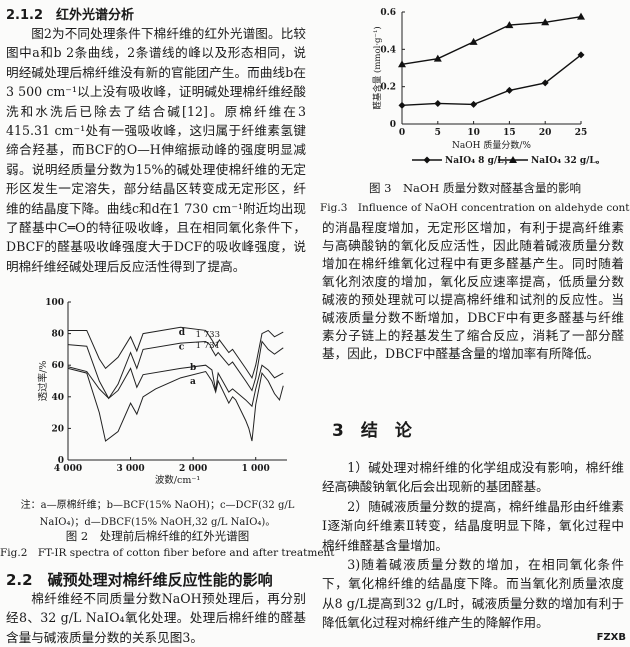 The width and height of the screenshot is (630, 647). What do you see at coordinates (68, 469) in the screenshot?
I see `x-tick-label: 4 000` at bounding box center [68, 469].